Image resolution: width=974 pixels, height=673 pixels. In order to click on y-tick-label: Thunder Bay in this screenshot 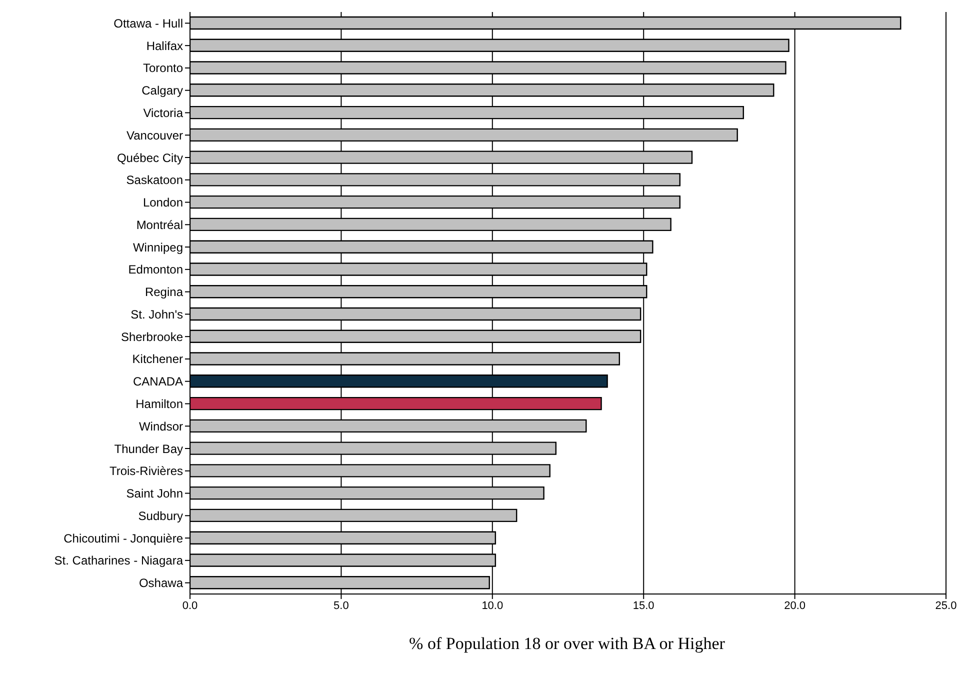, I will do `click(148, 449)`.